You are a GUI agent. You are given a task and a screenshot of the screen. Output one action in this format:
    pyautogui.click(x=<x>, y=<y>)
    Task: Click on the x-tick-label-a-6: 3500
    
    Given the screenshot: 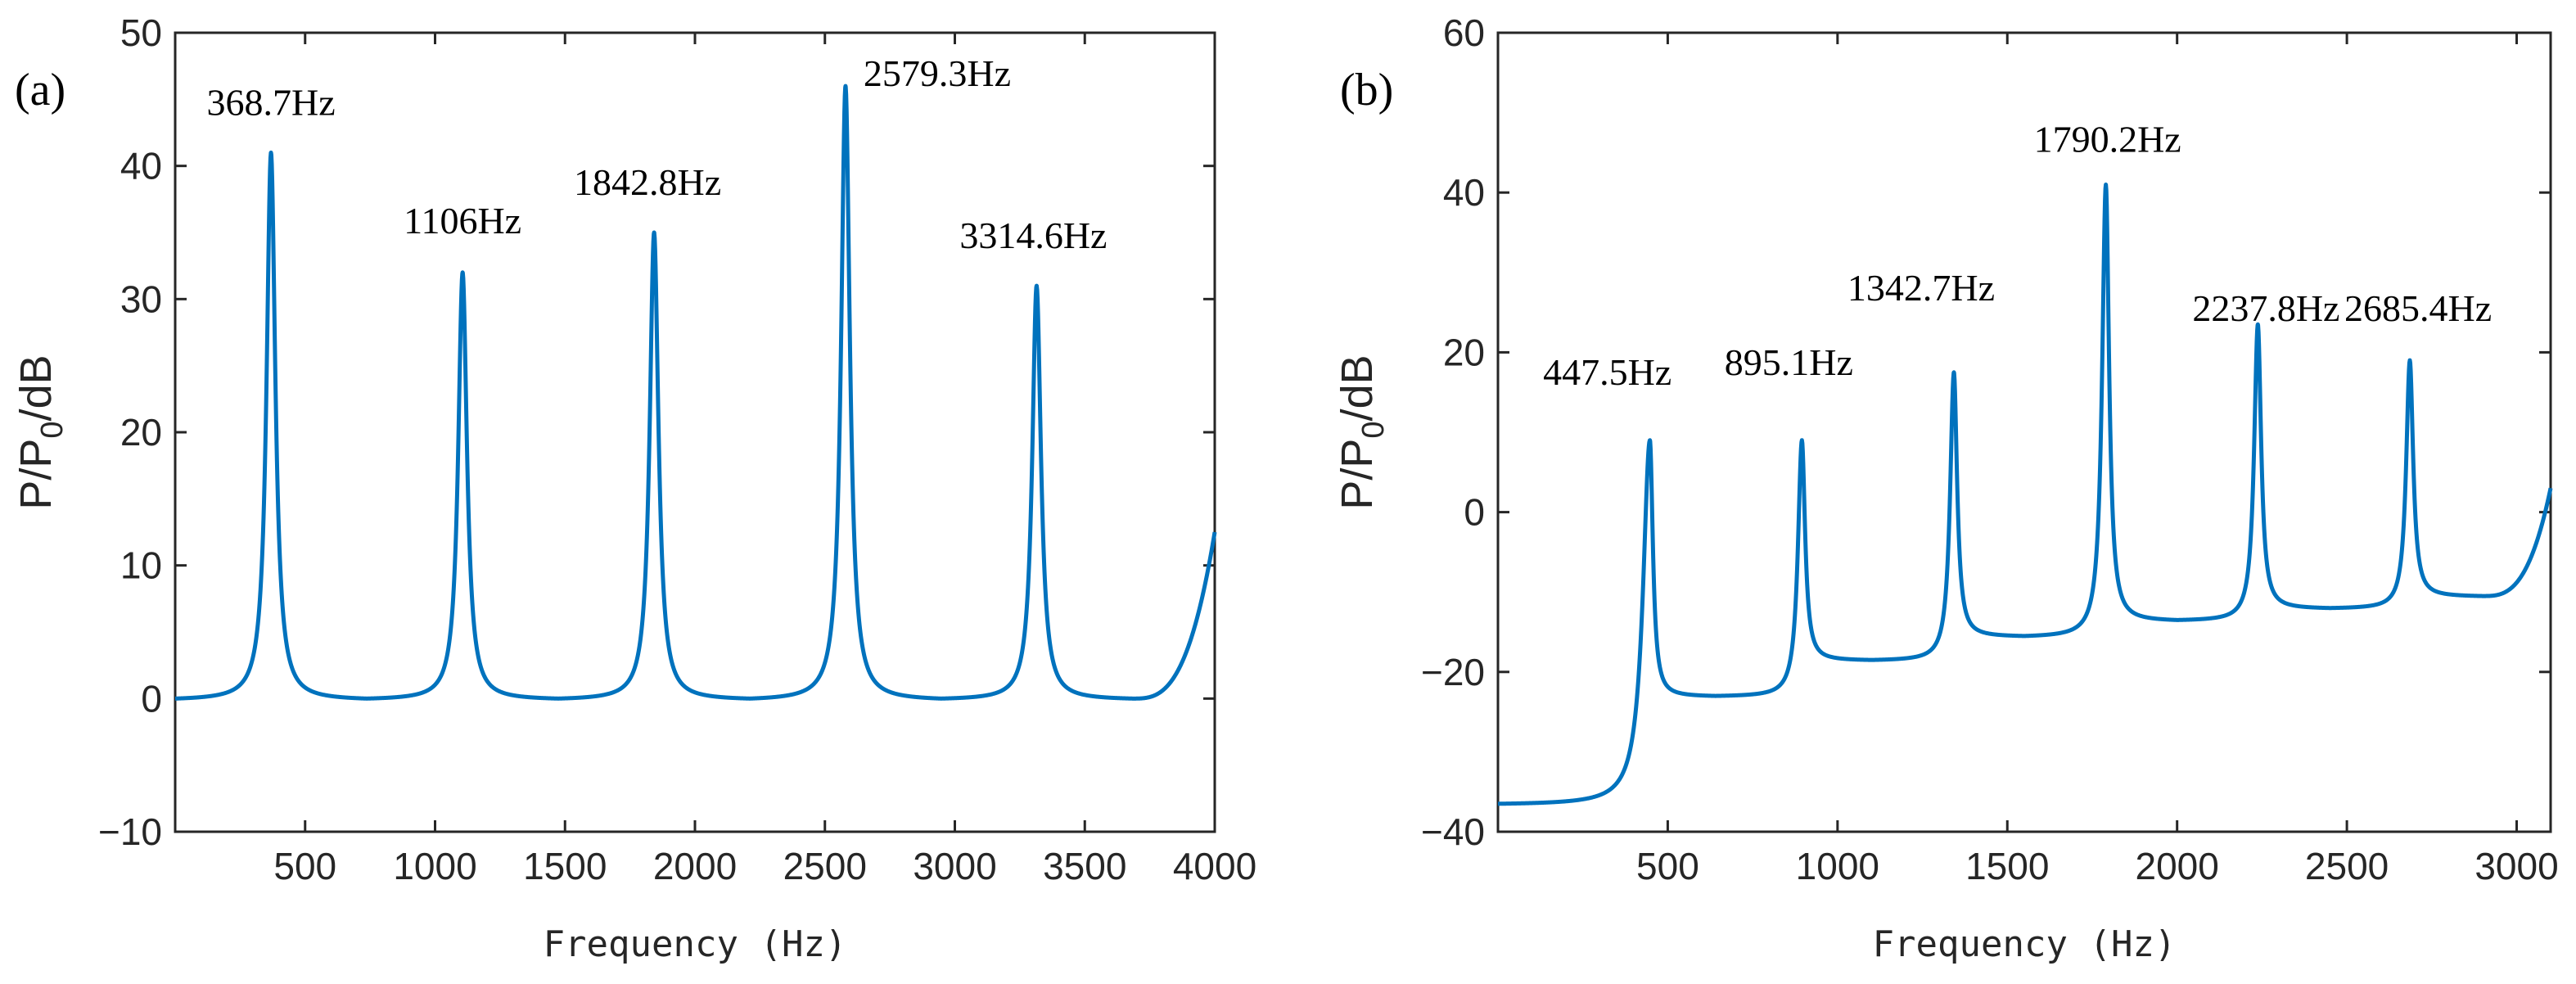 What is the action you would take?
    pyautogui.click(x=1084, y=866)
    